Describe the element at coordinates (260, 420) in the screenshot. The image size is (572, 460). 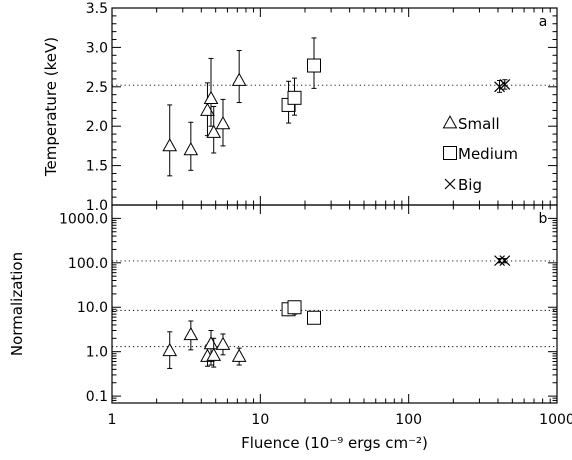
I see `x-tick-label: 10` at that location.